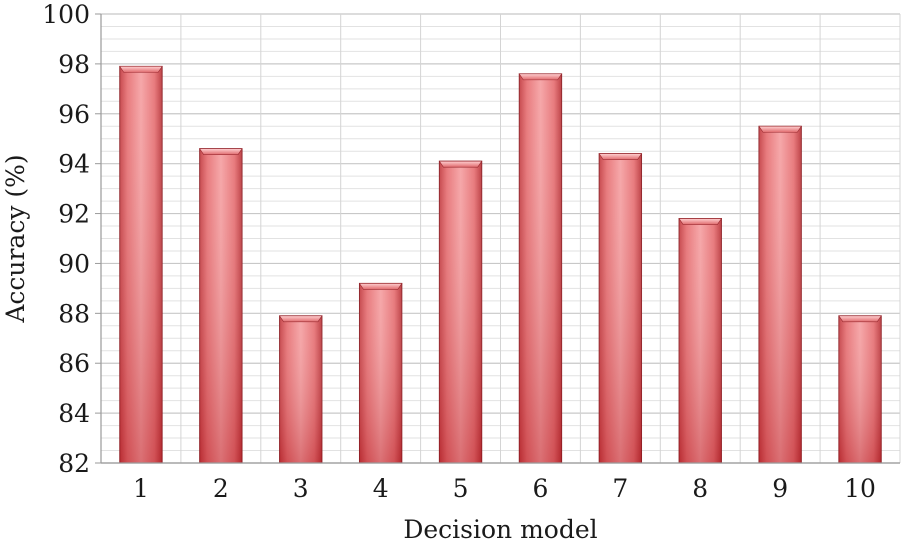  I want to click on y-tick-label: 84, so click(74, 413).